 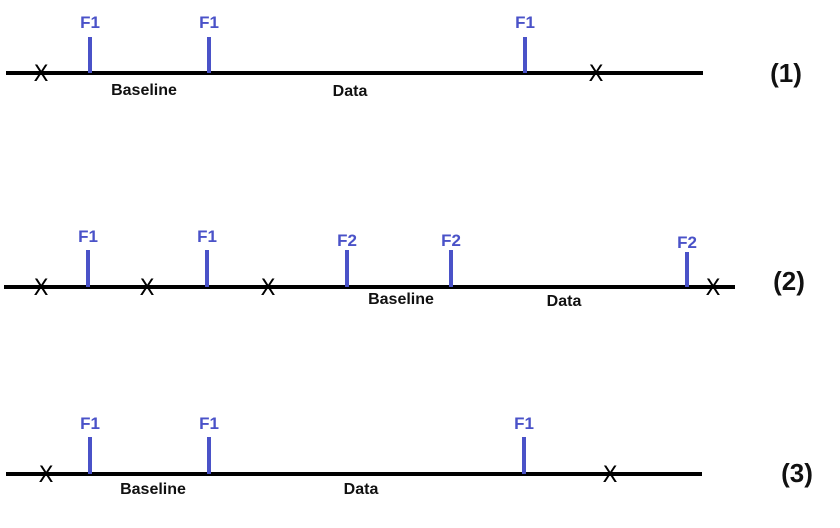 I want to click on timeline-1-baseline-label: Baseline, so click(x=144, y=90).